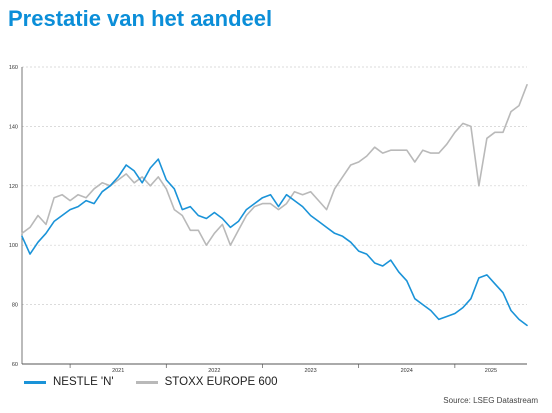 The image size is (552, 413). Describe the element at coordinates (140, 18) in the screenshot. I see `chart-title: Prestatie van het aandeel` at that location.